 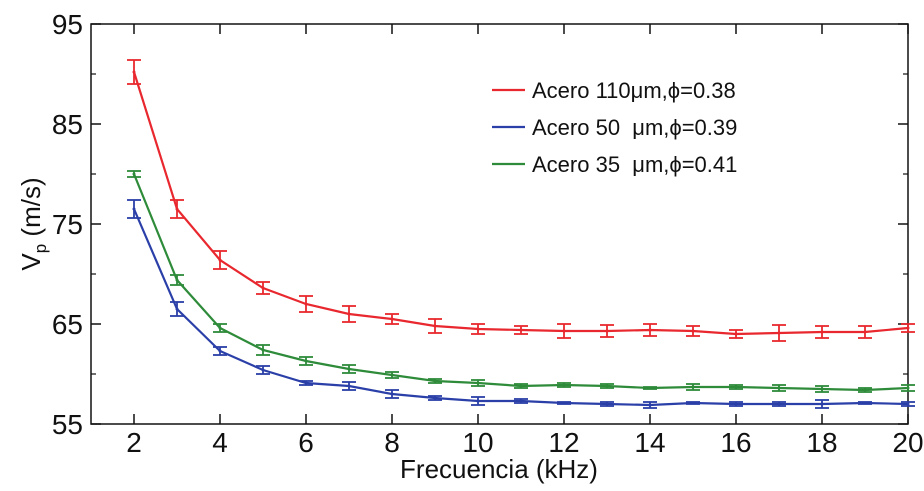 What do you see at coordinates (220, 442) in the screenshot?
I see `x-tick-label: 4` at bounding box center [220, 442].